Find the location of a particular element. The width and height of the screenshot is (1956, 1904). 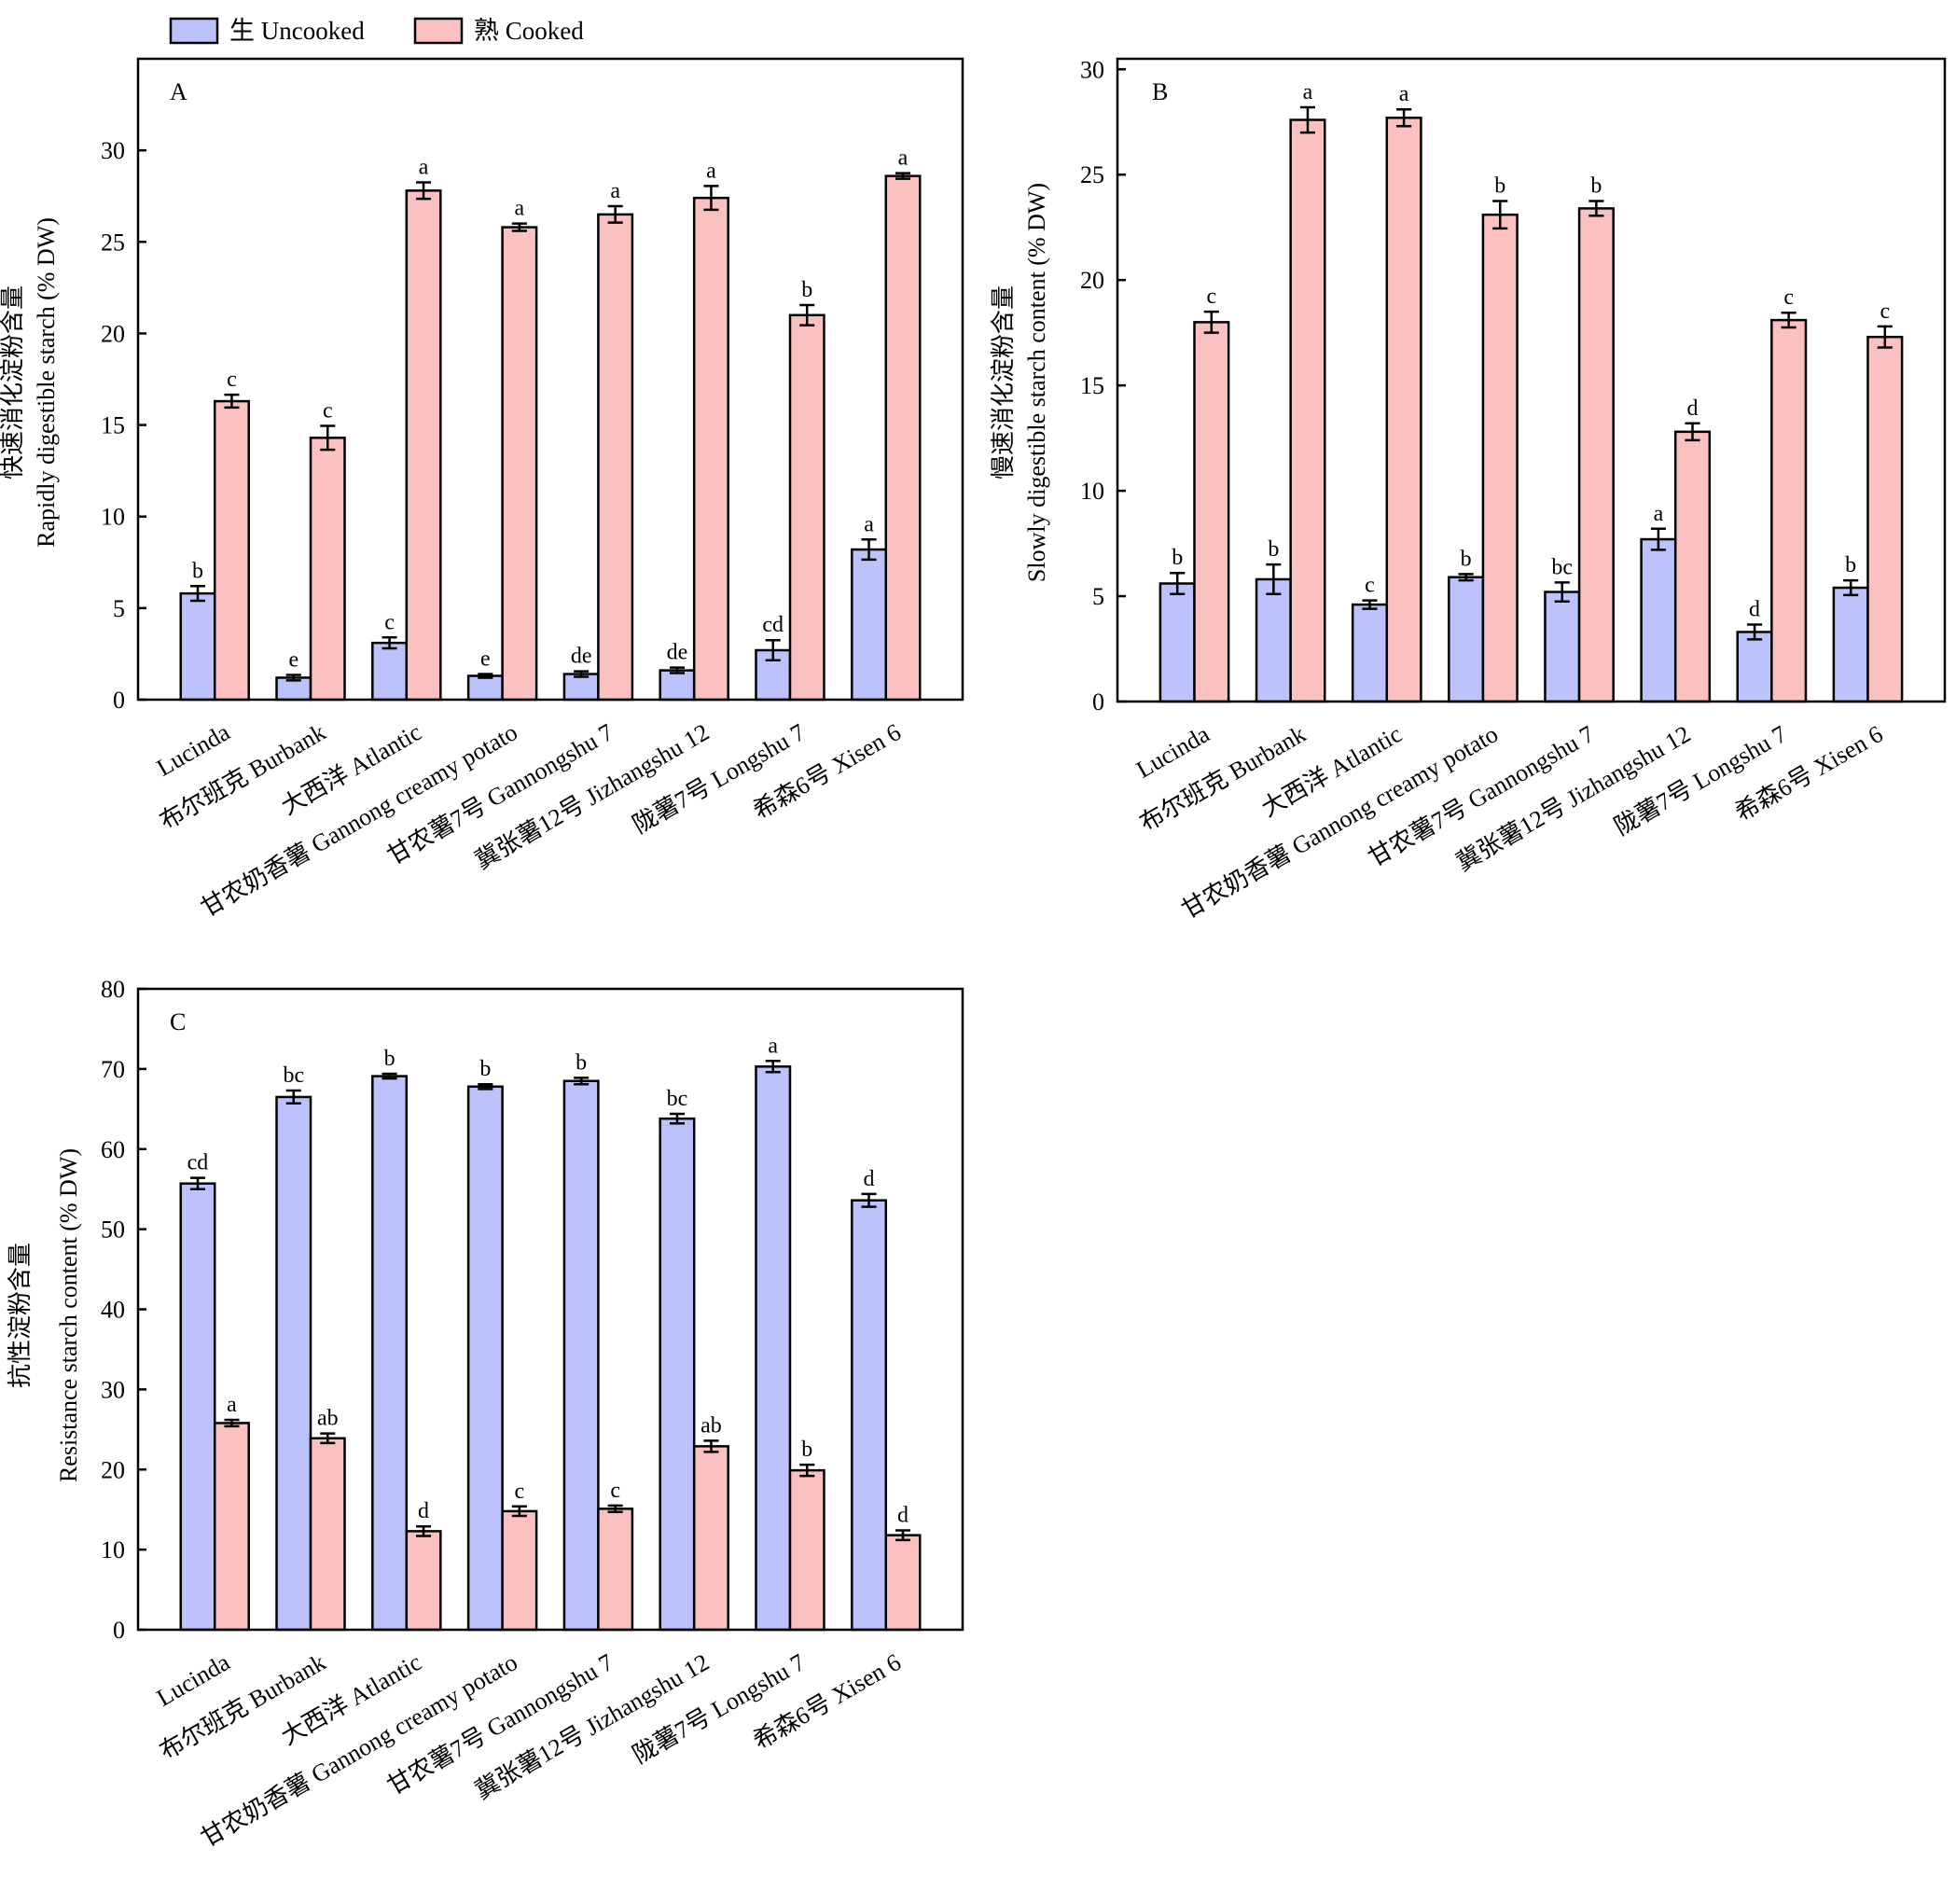

panel-b-sig-label-uncooked-3: b is located at coordinates (1466, 559).